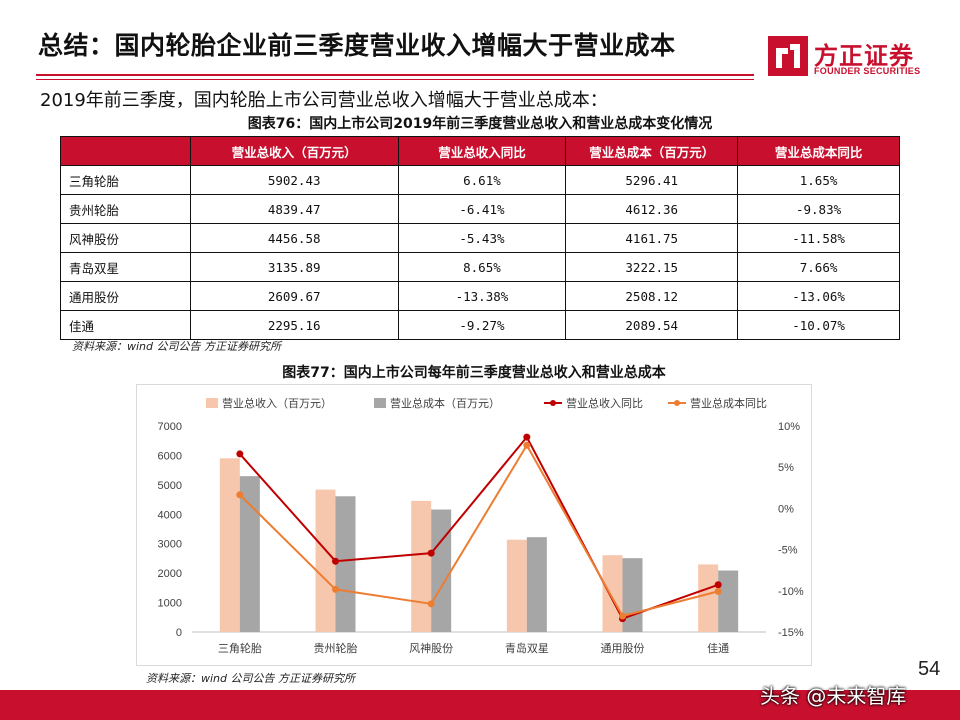 The height and width of the screenshot is (720, 960). I want to click on y-left-tick-label: 1000, so click(170, 604).